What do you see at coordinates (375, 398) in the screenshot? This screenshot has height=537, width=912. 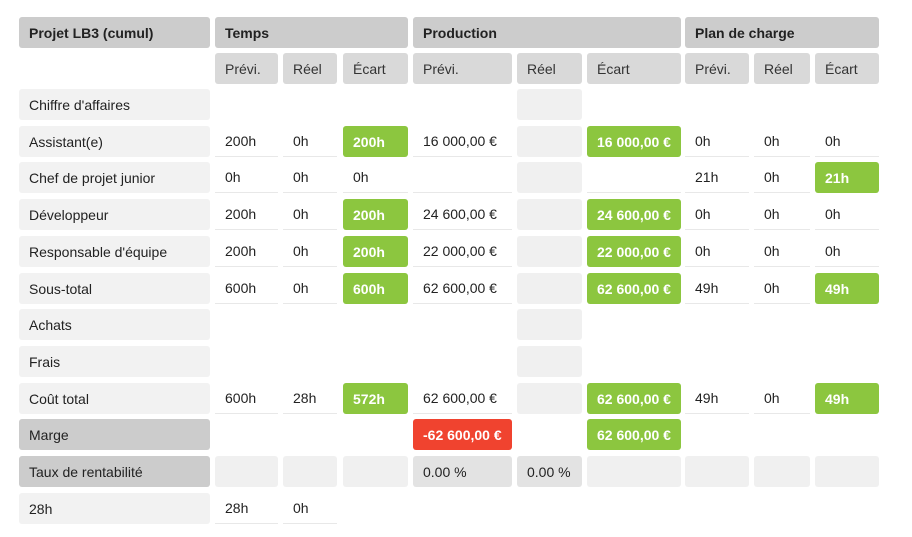 I see `positive-value: 572h` at bounding box center [375, 398].